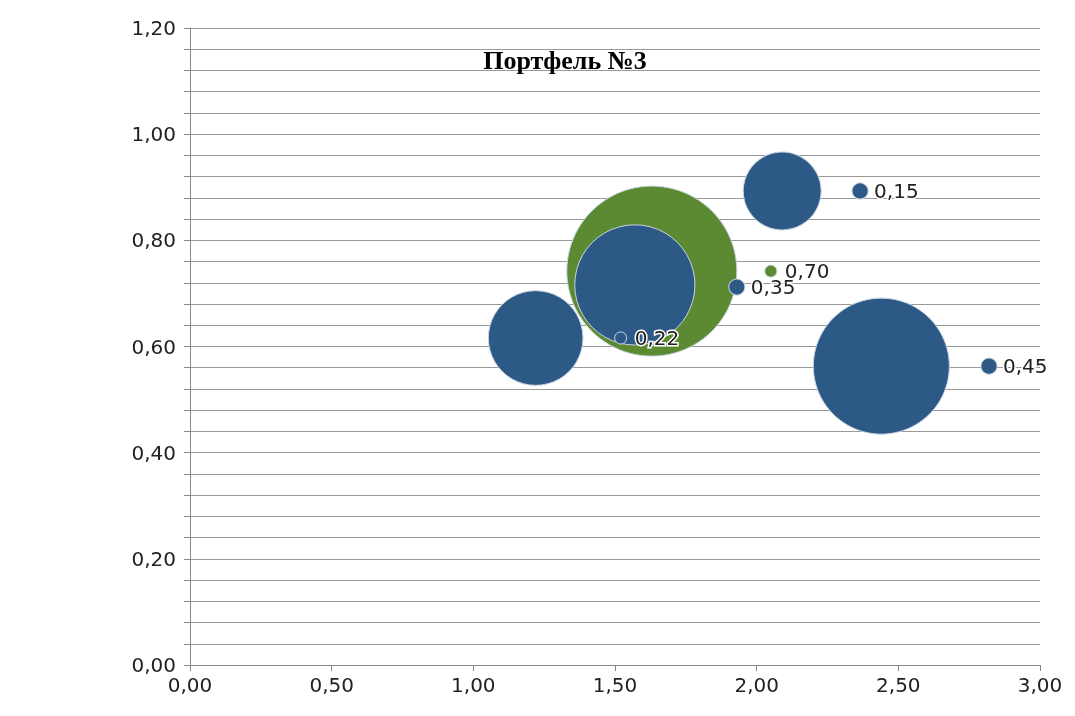 Image resolution: width=1075 pixels, height=716 pixels. What do you see at coordinates (896, 190) in the screenshot?
I see `annotation: 0,15` at bounding box center [896, 190].